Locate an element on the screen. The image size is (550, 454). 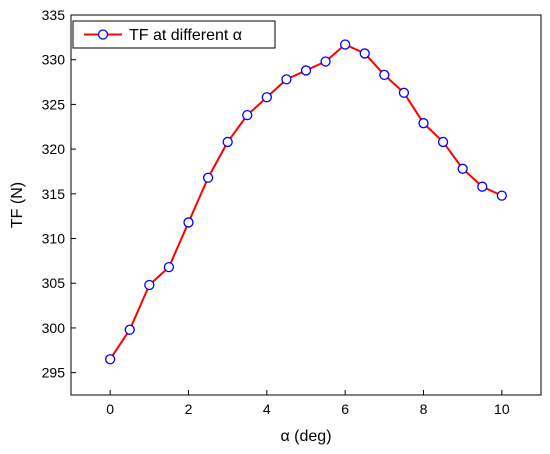
x-tick-label: 6 is located at coordinates (345, 409).